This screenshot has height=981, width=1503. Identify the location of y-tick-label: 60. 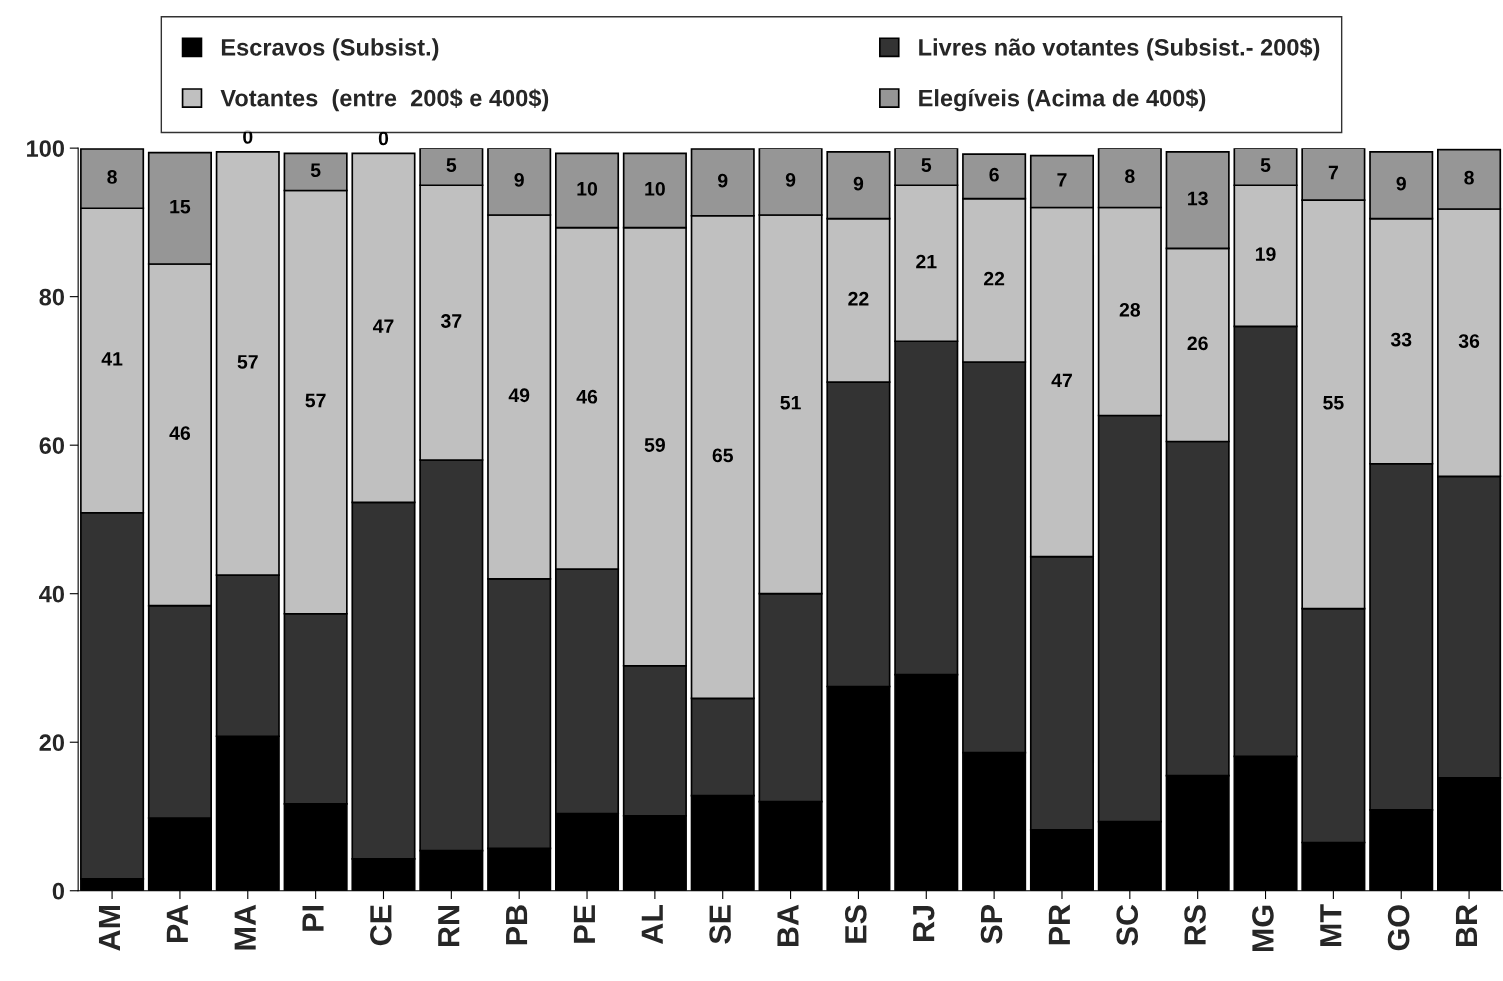
(51, 445).